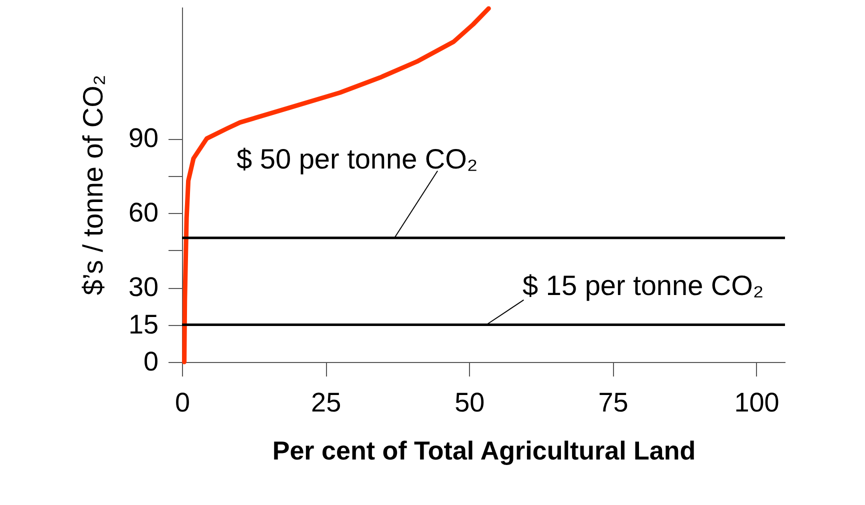  What do you see at coordinates (643, 285) in the screenshot?
I see `ref-line-label: $ 15 per tonne CO₂` at bounding box center [643, 285].